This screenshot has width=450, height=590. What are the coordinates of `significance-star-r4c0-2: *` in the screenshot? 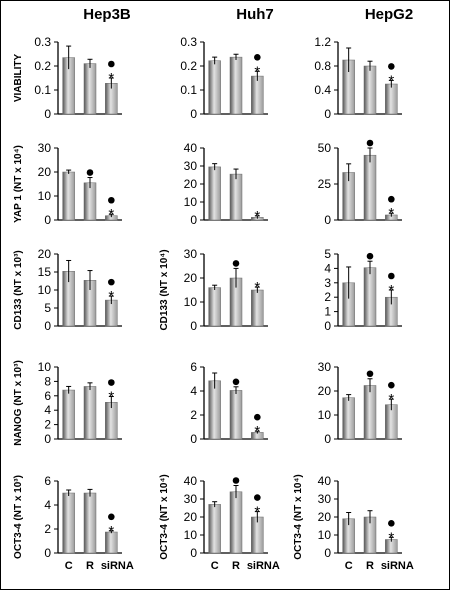 It's located at (111, 531).